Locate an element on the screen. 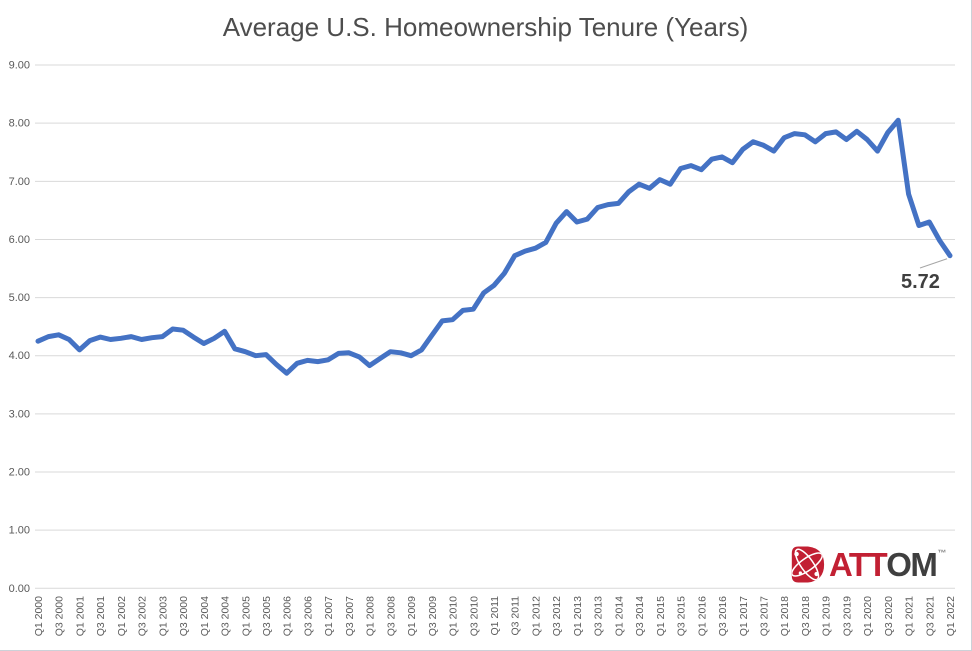 The width and height of the screenshot is (972, 651). x-axis-label: Q1 2022 is located at coordinates (951, 616).